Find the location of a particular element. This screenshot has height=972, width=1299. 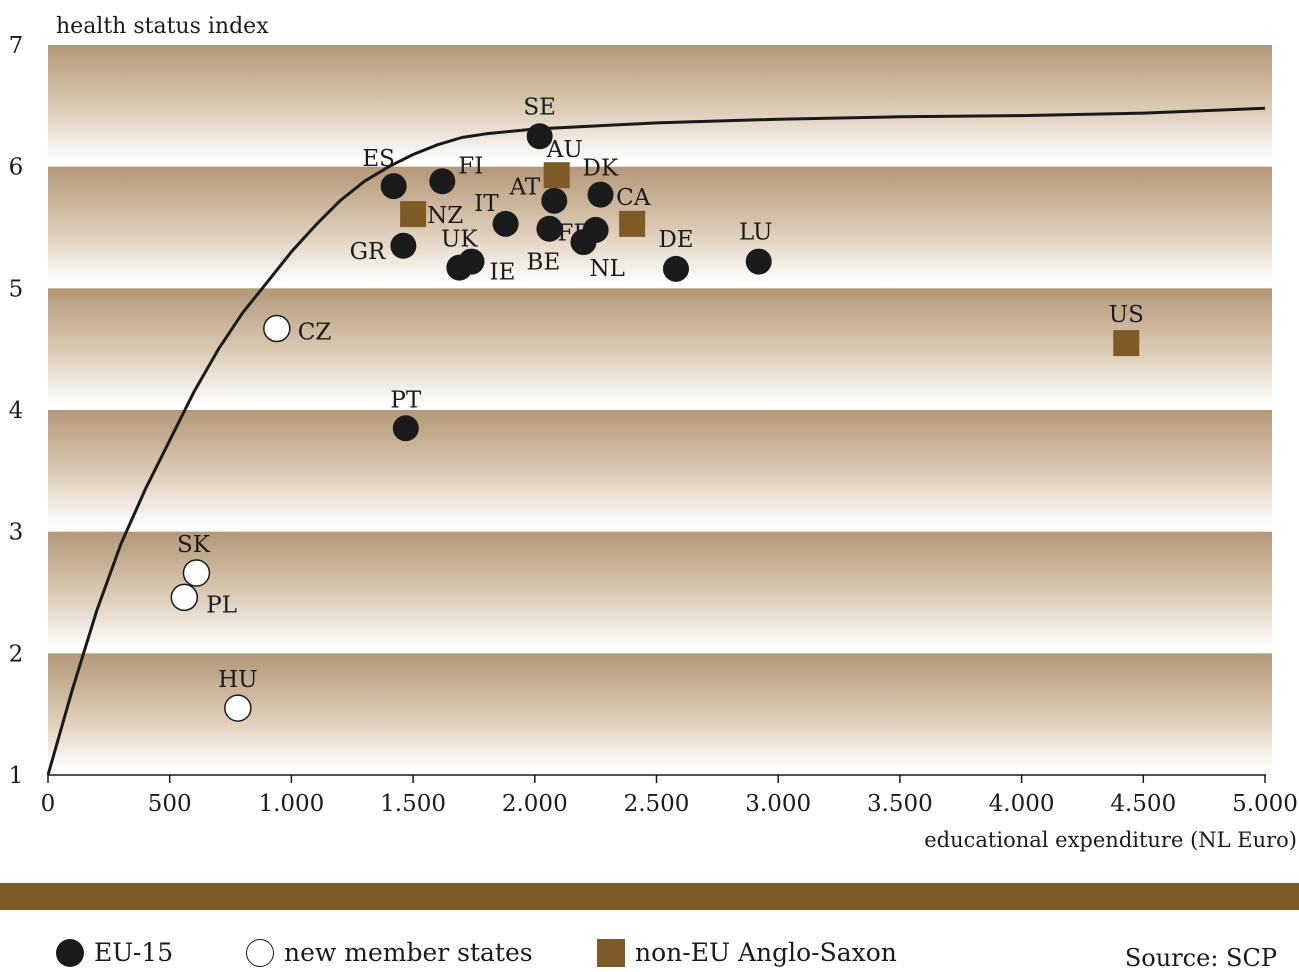

y-tick-label: 3 is located at coordinates (16, 533).